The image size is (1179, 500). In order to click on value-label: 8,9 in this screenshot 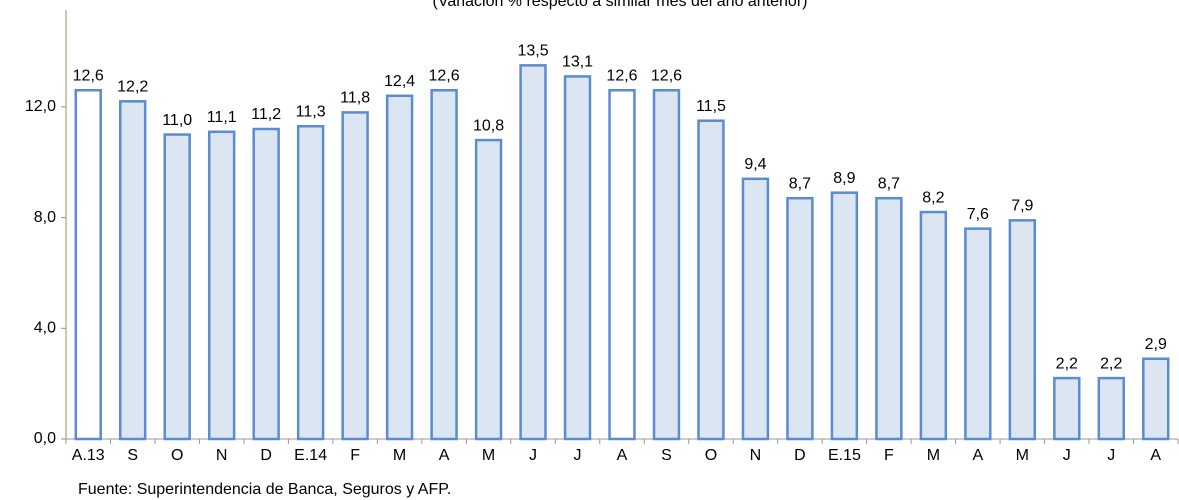, I will do `click(844, 178)`.